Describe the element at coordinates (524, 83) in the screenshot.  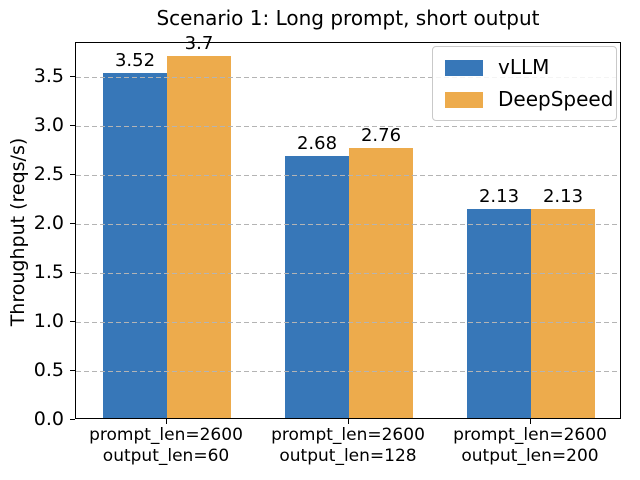
I see `legend: vLLM DeepSpeed` at that location.